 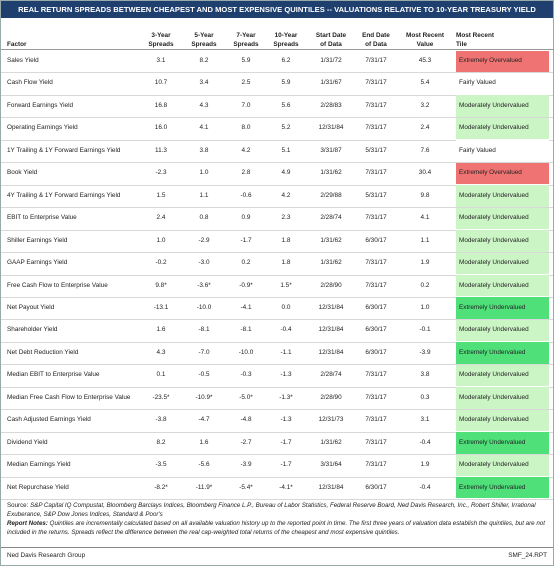 I want to click on cell: -8.2*, so click(x=161, y=487).